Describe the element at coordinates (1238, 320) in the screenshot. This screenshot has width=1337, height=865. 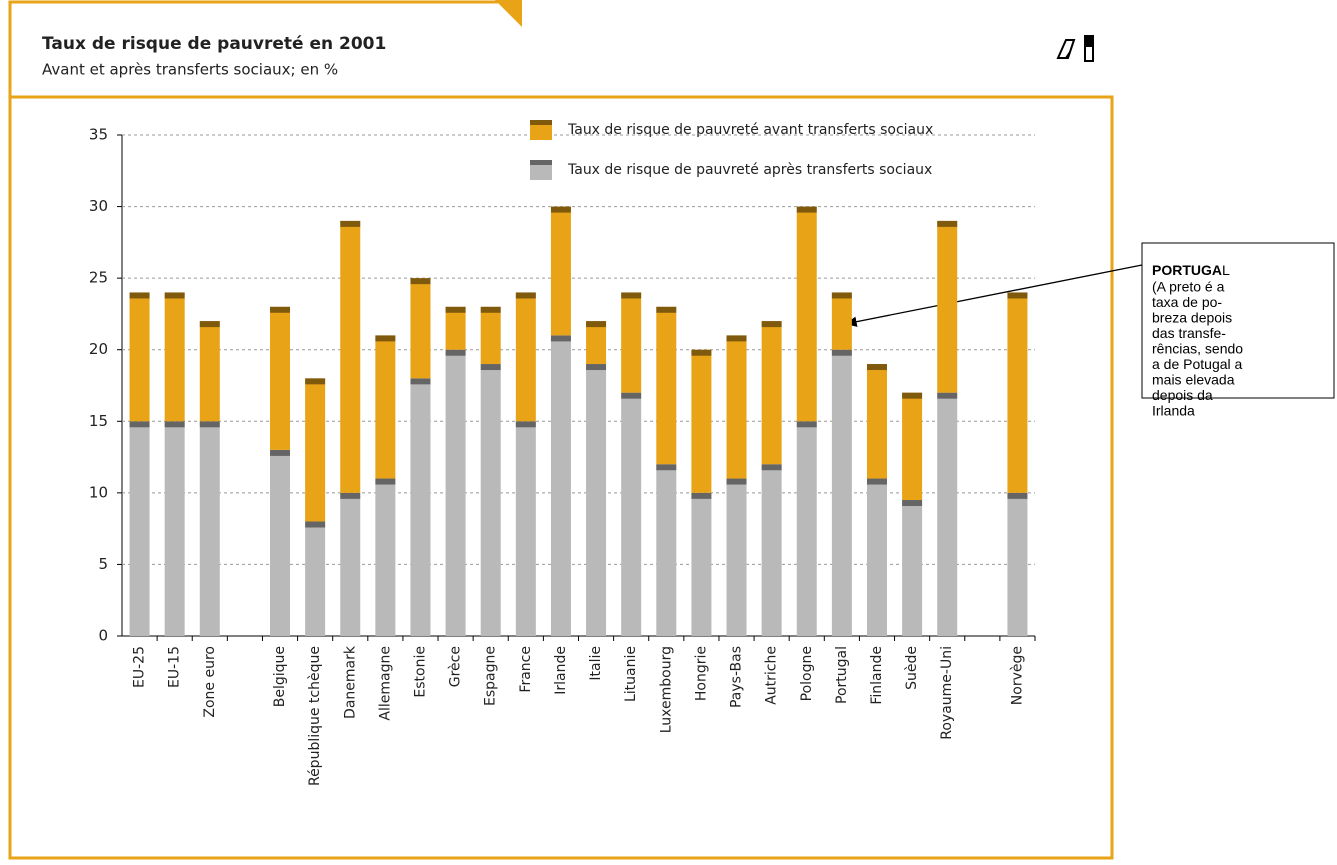
I see `annotation-box` at that location.